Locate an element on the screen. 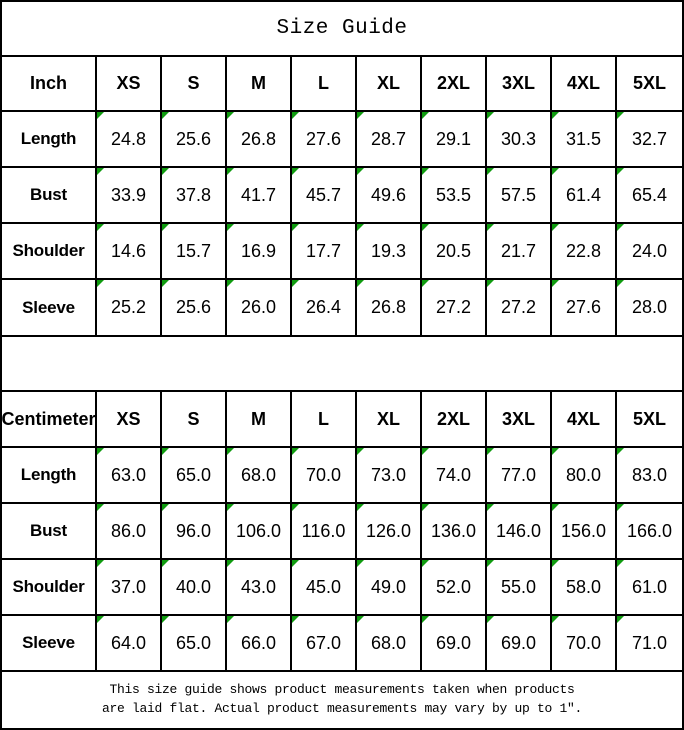 Image resolution: width=684 pixels, height=730 pixels. measurement-value-cell: 146.0 is located at coordinates (519, 532).